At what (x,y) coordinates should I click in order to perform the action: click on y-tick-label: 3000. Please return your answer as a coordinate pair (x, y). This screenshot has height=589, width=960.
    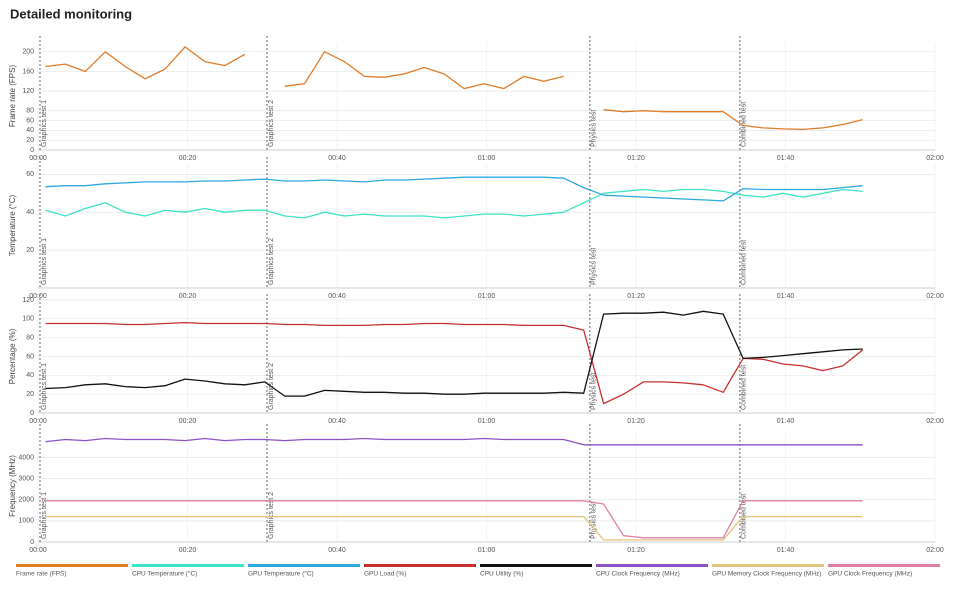
    Looking at the image, I should click on (26, 478).